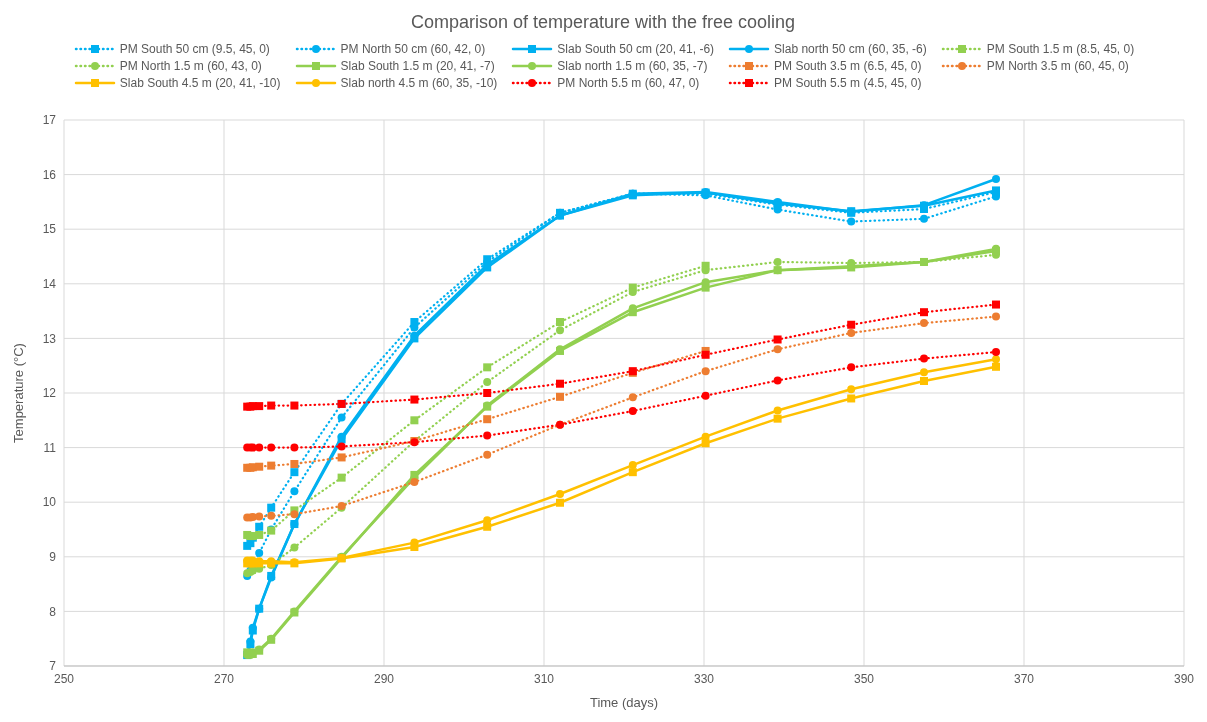 The image size is (1207, 722). I want to click on y-tick-label: 12, so click(49, 393).